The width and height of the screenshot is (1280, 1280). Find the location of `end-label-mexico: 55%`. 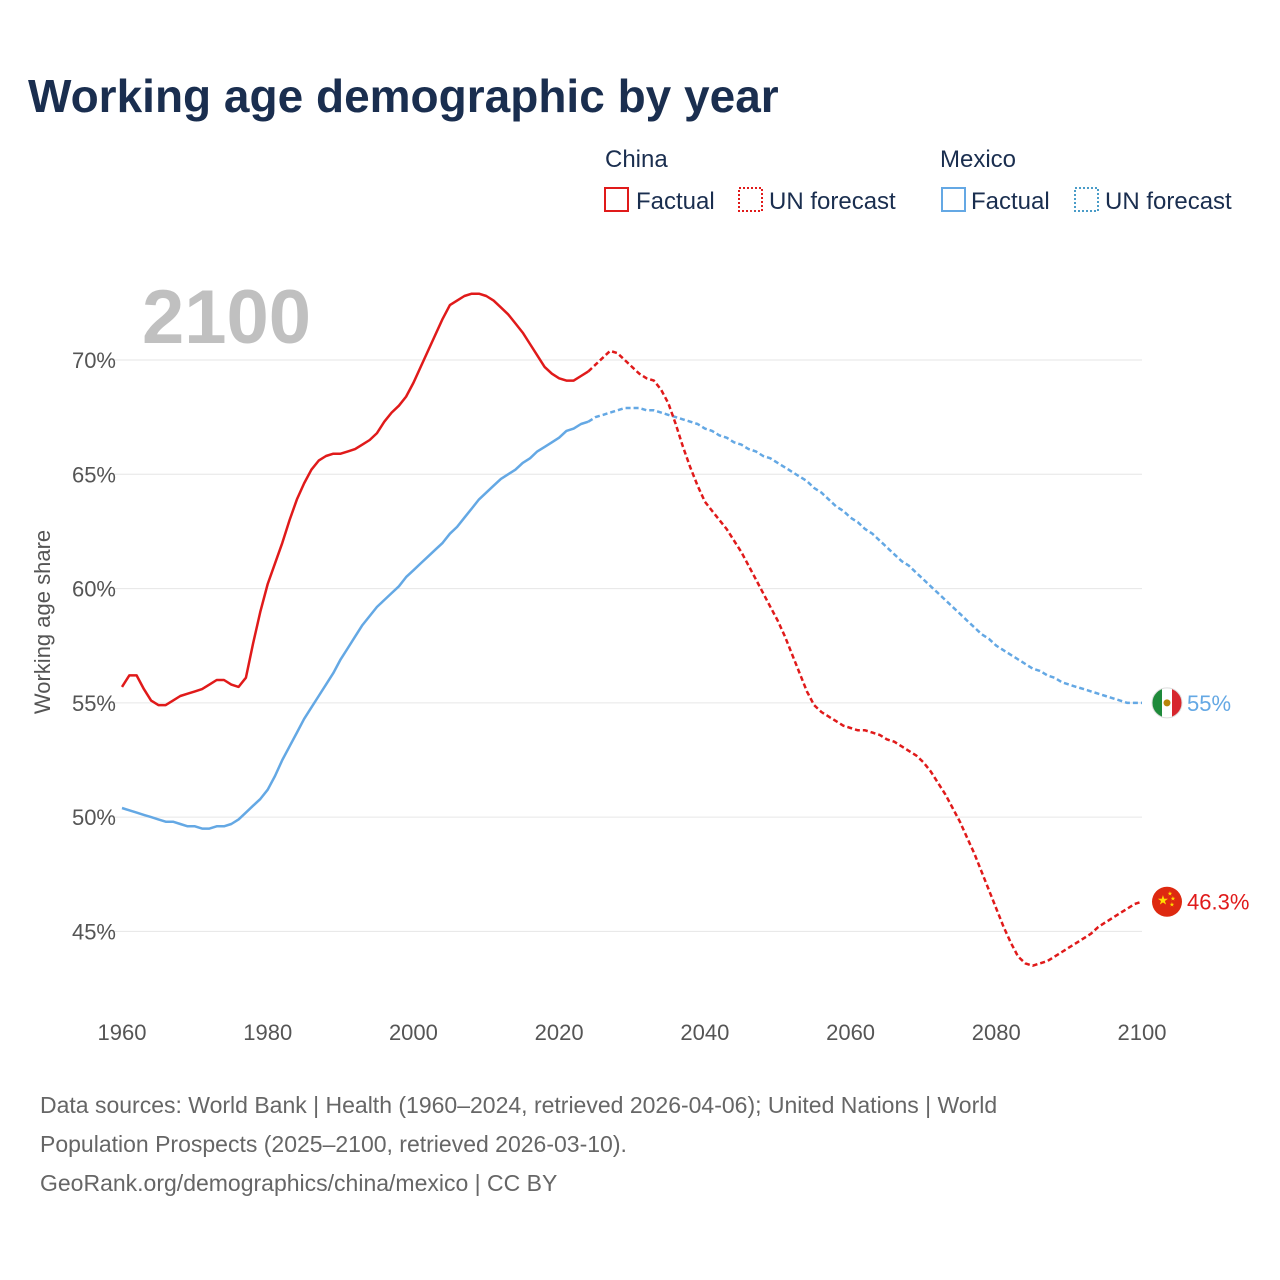

end-label-mexico: 55% is located at coordinates (1209, 703).